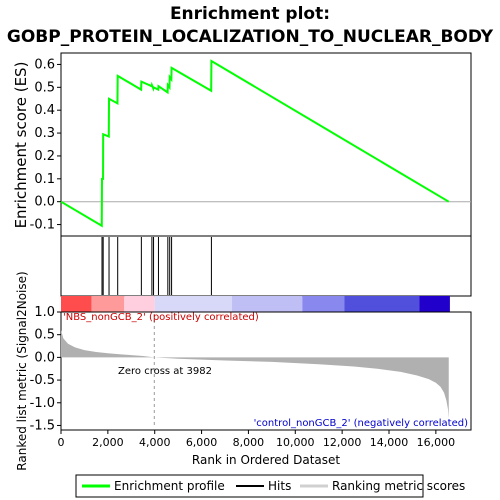 The width and height of the screenshot is (500, 500). What do you see at coordinates (249, 442) in the screenshot?
I see `x-tick-label: 8,000` at bounding box center [249, 442].